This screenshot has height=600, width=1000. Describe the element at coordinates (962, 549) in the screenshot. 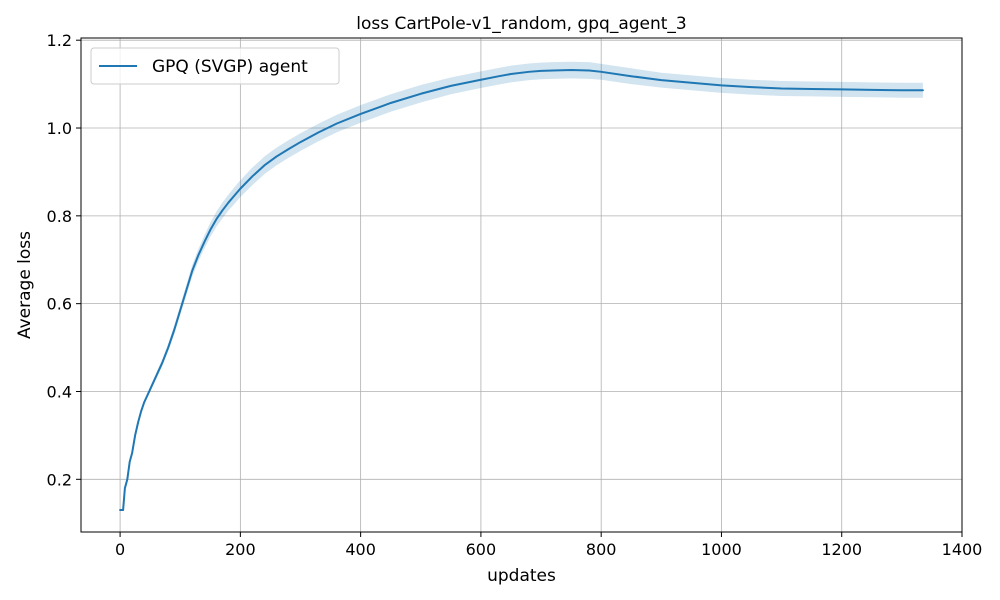

I see `x-tick-label: 1400` at that location.